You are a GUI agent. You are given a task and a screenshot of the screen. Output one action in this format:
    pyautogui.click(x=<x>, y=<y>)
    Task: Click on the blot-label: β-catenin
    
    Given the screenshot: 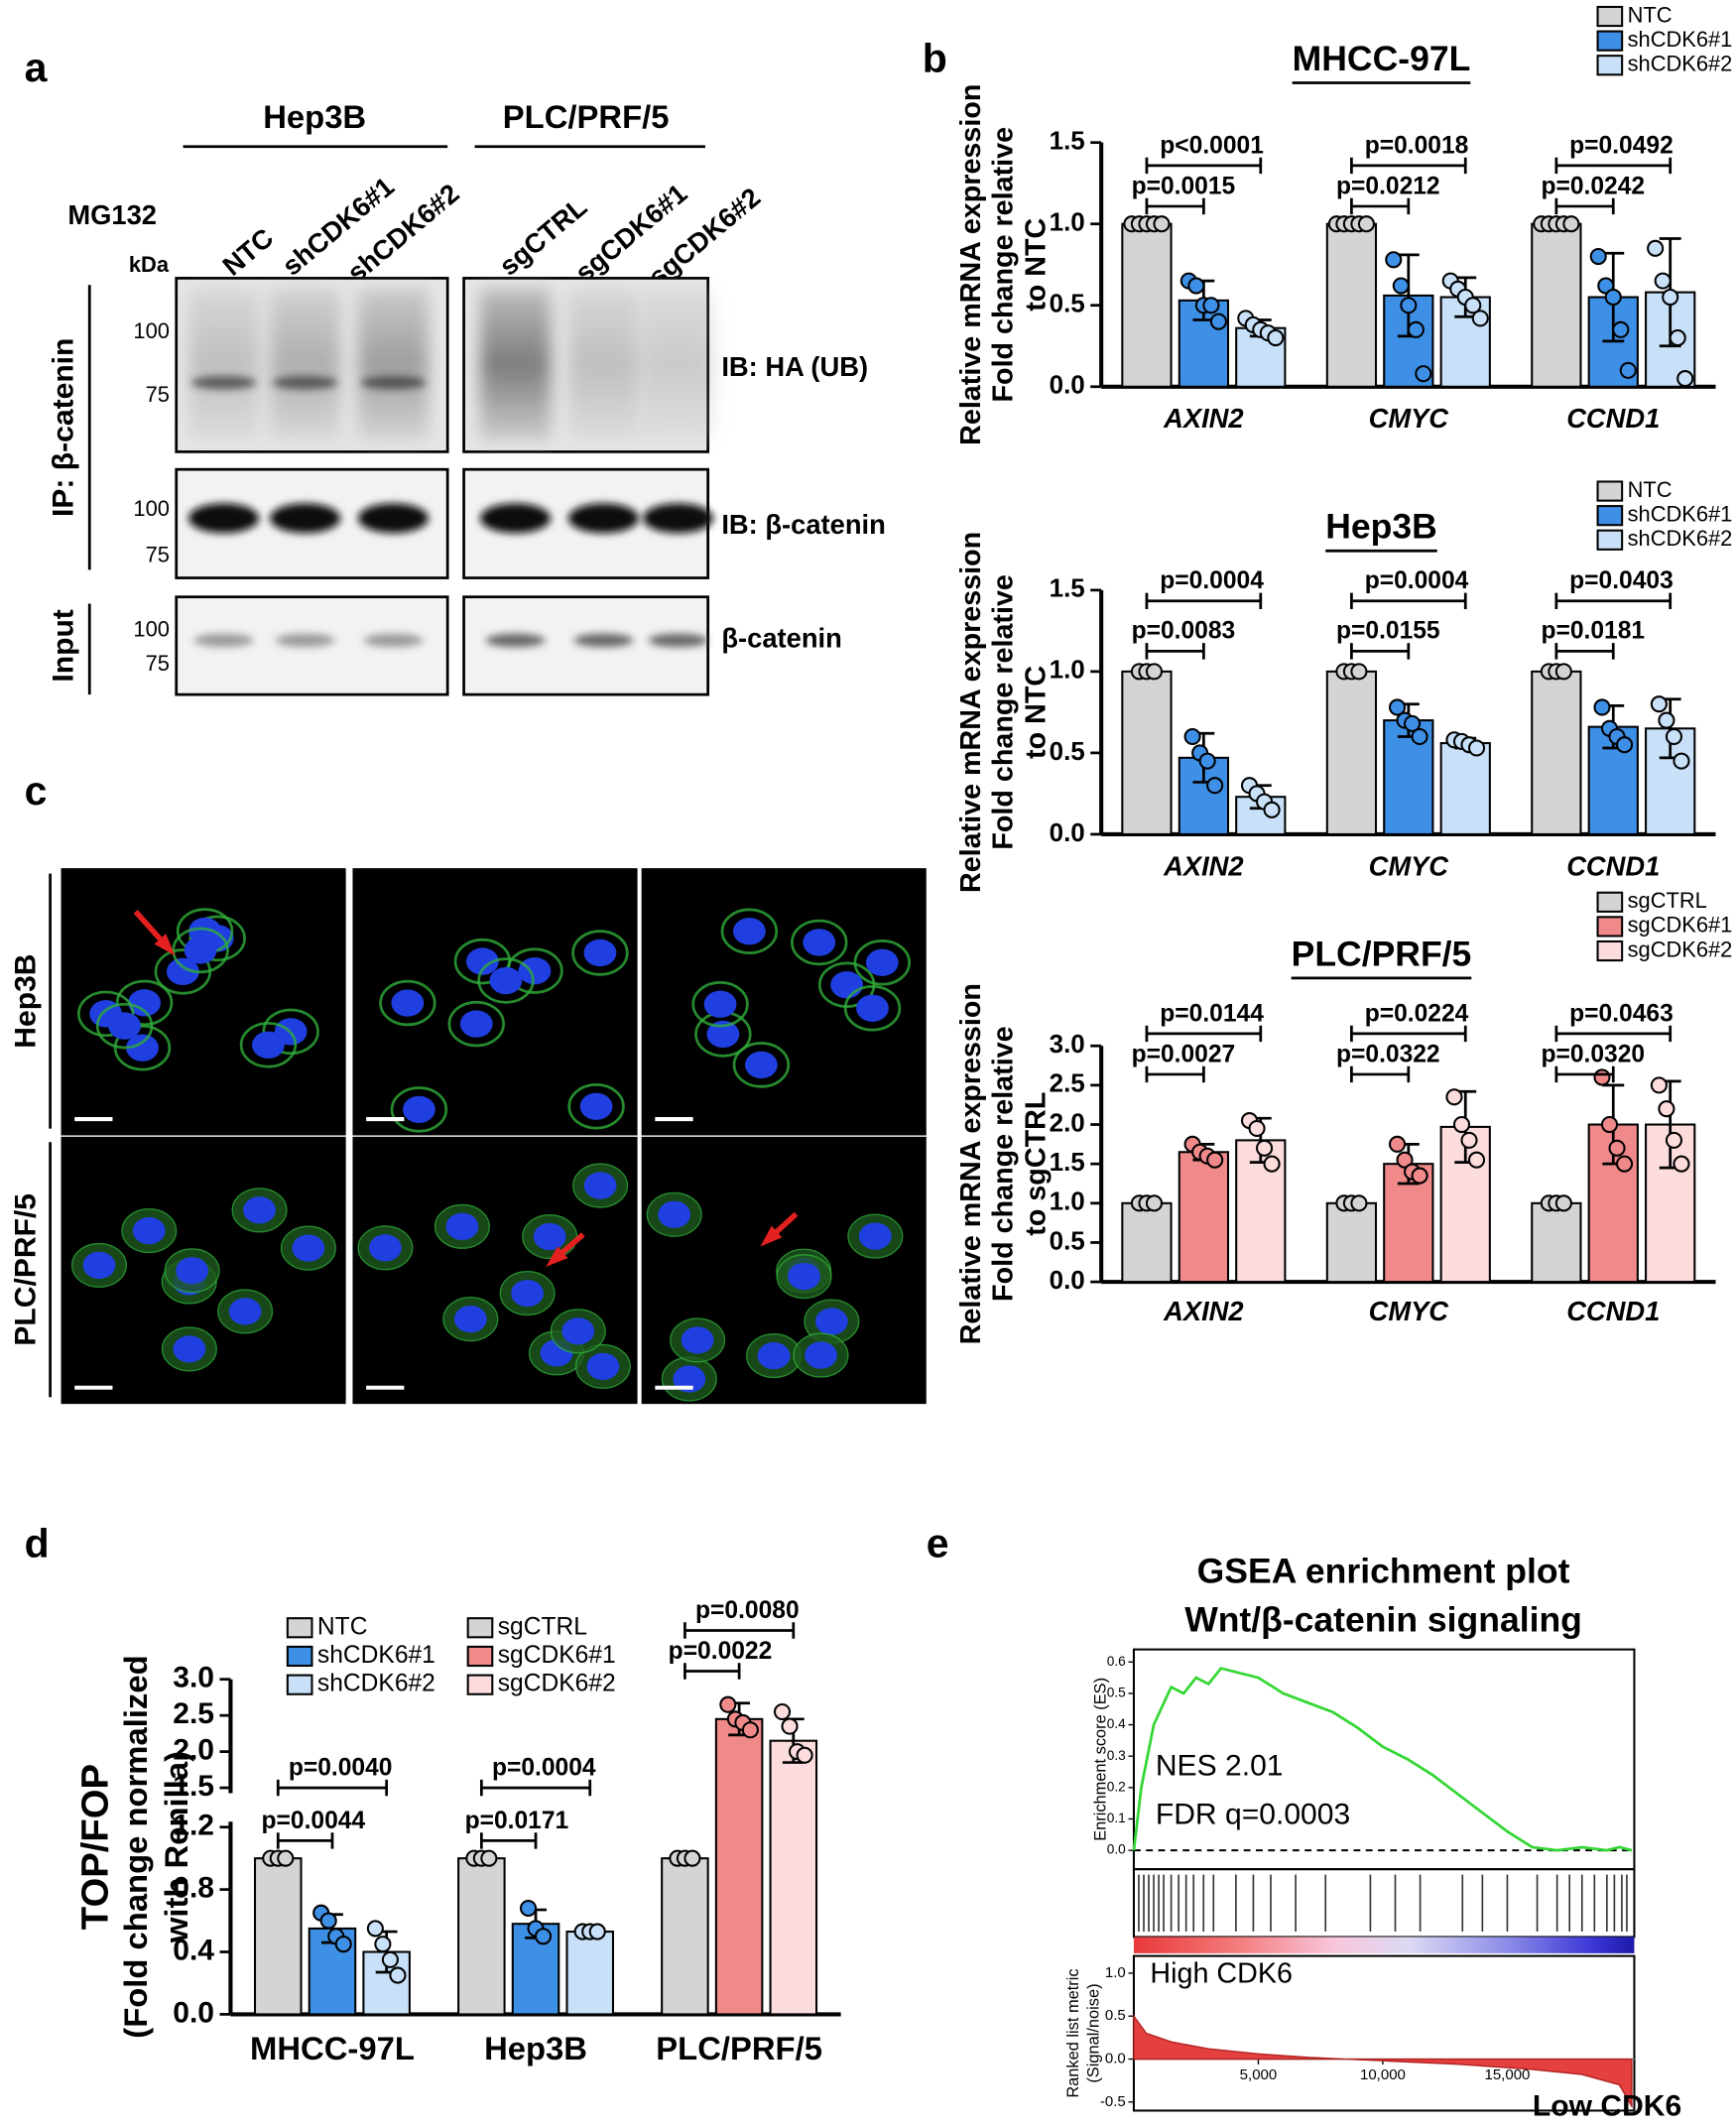 What is the action you would take?
    pyautogui.click(x=781, y=638)
    